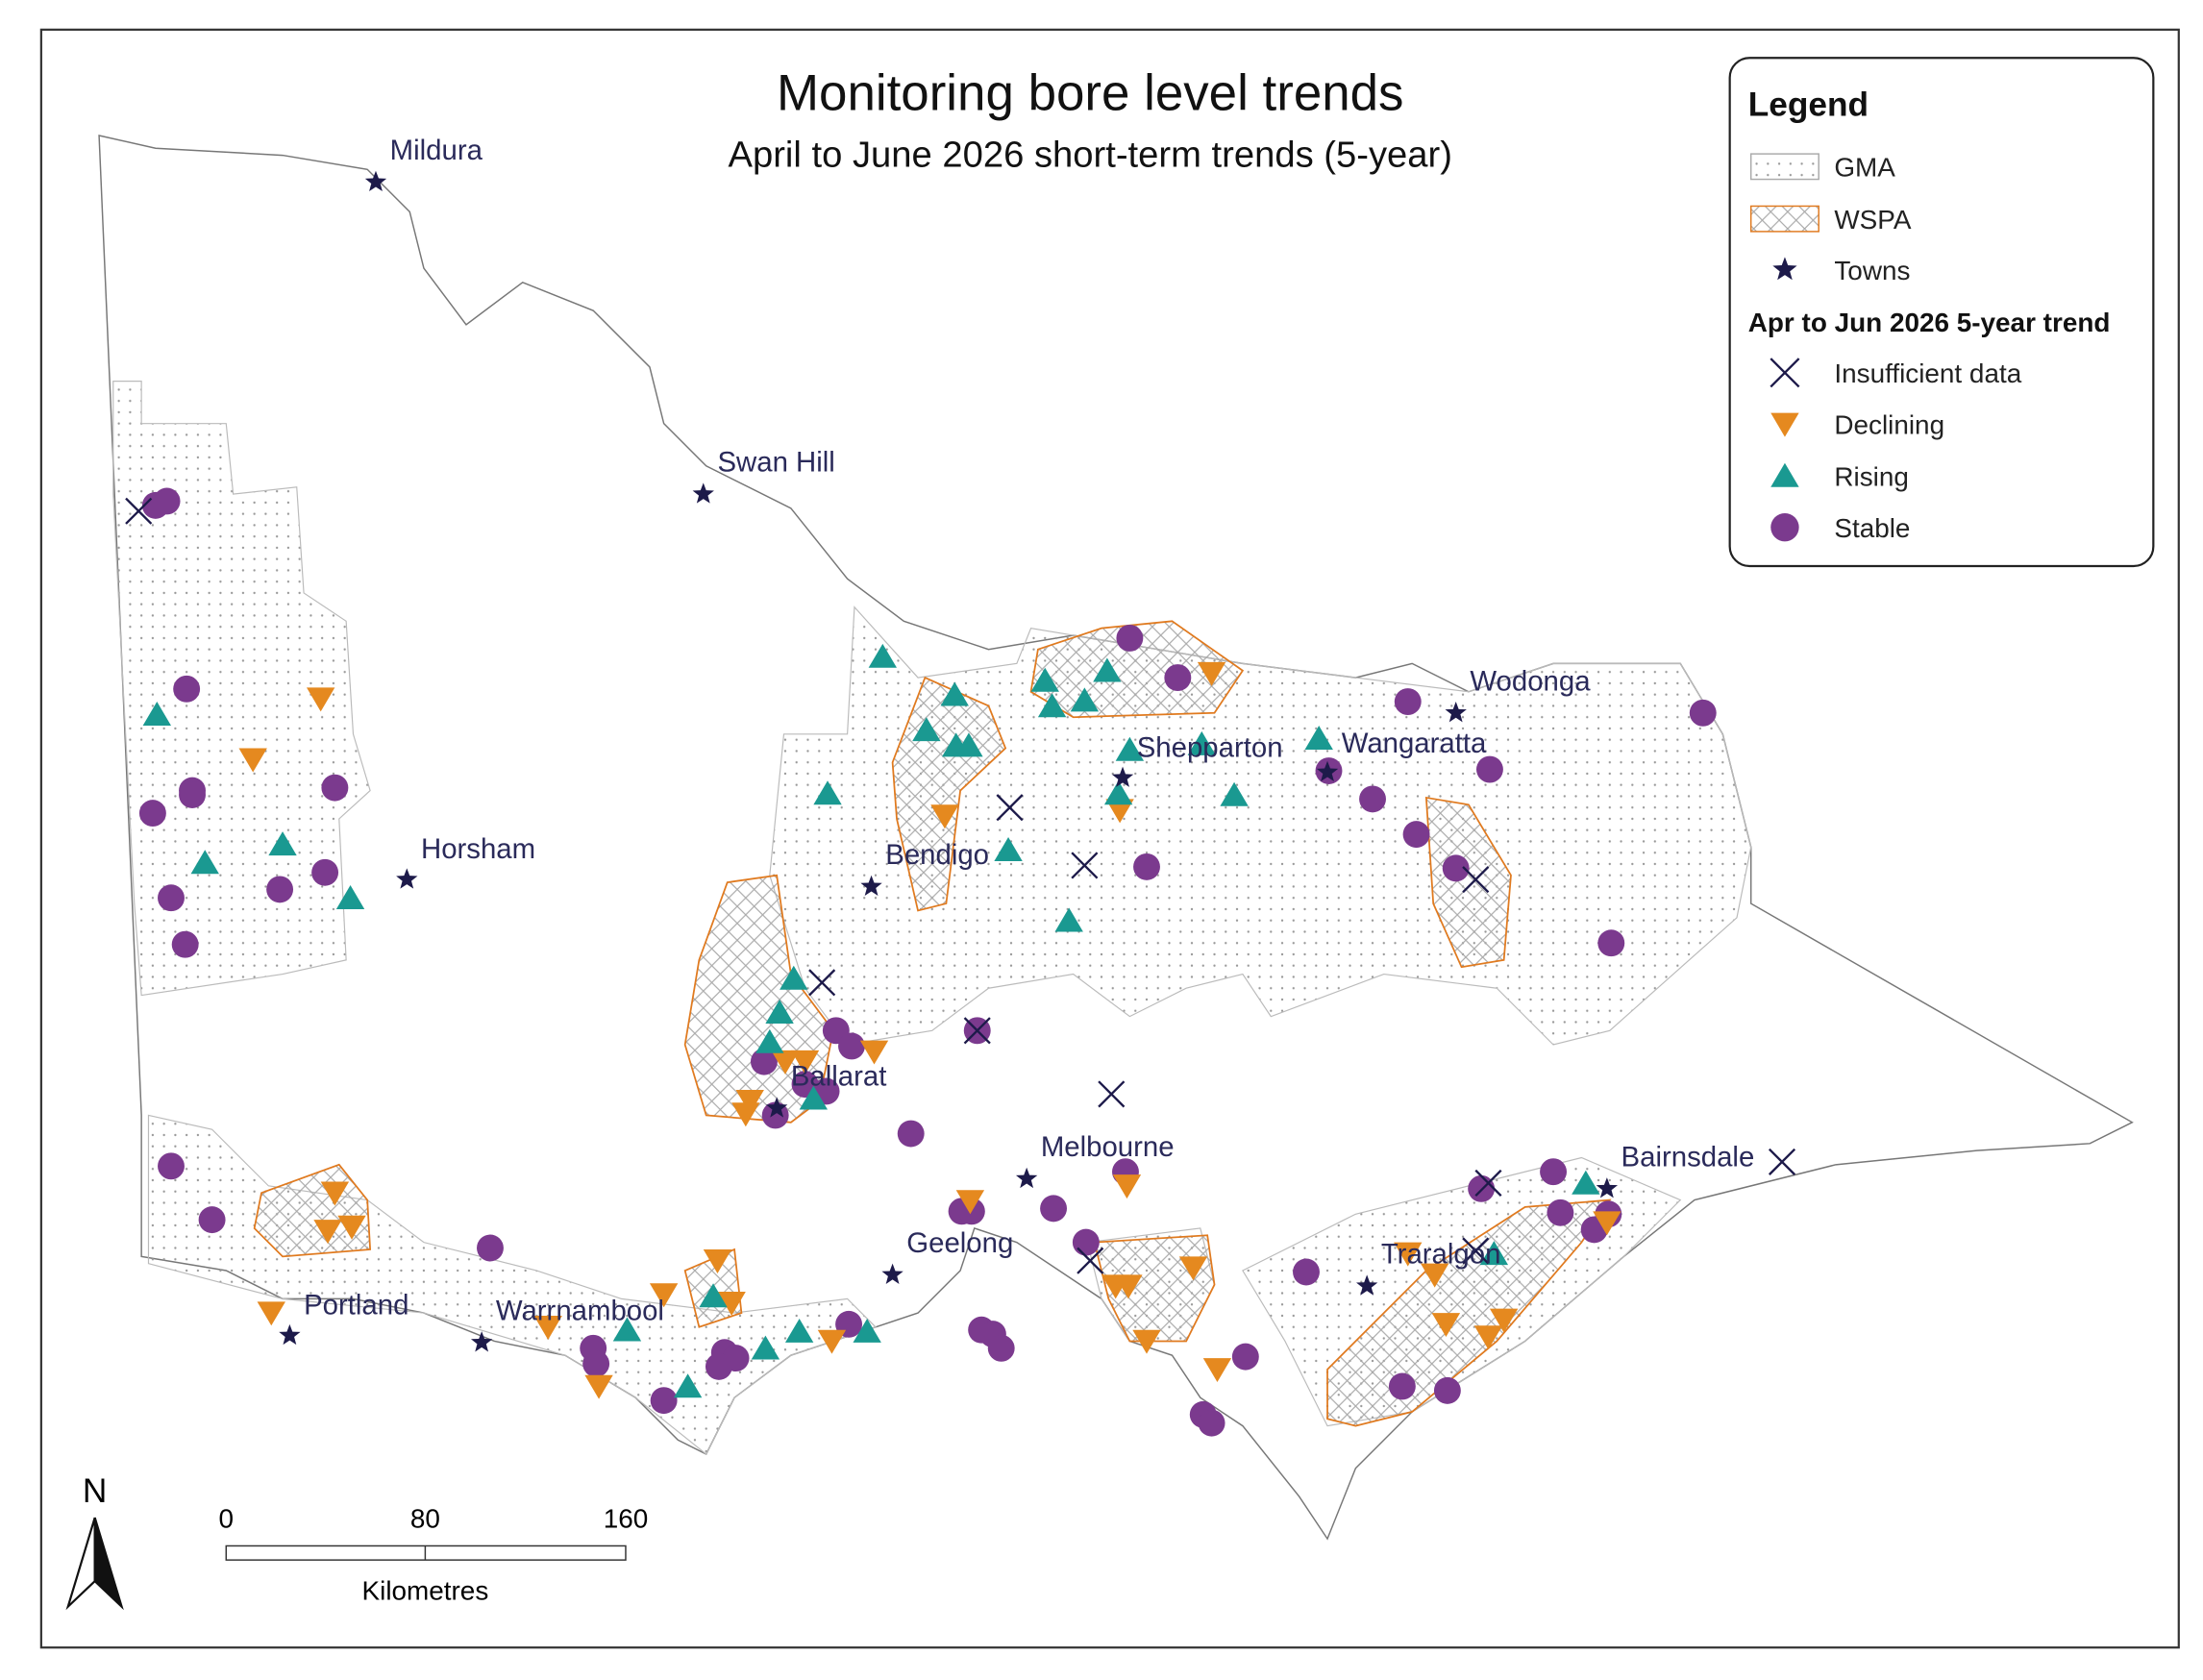 Image resolution: width=2203 pixels, height=1680 pixels. I want to click on north-label: N, so click(95, 1491).